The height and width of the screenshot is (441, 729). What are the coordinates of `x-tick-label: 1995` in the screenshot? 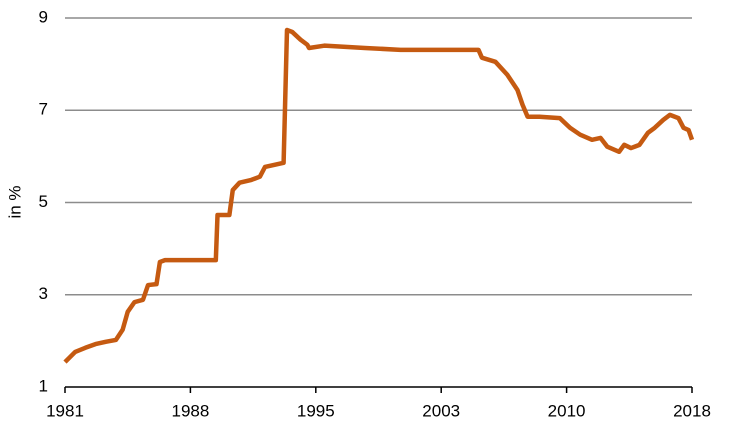 It's located at (316, 410).